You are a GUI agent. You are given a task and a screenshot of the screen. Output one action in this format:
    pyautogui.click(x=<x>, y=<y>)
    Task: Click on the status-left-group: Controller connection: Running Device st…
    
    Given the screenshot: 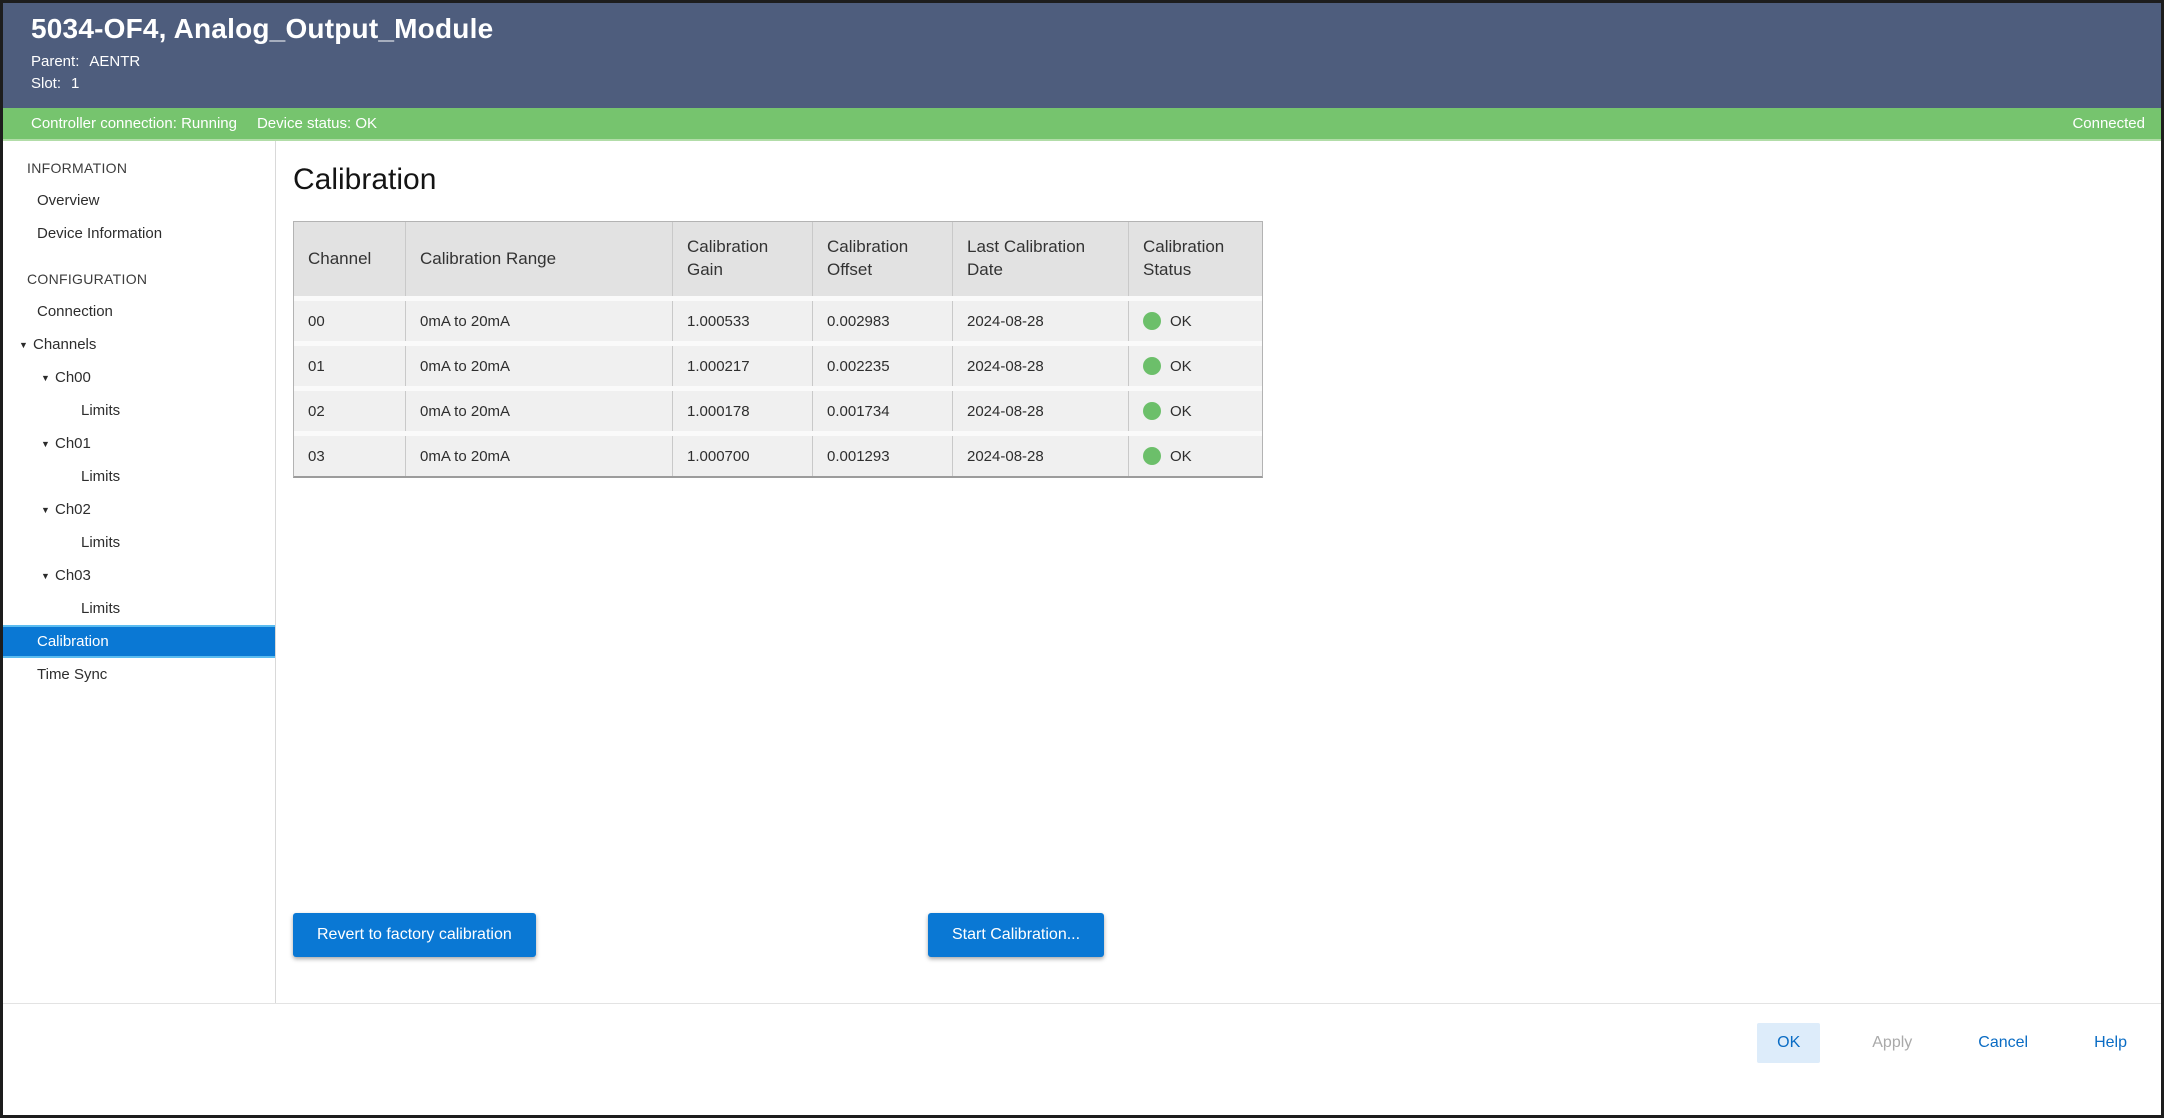 What is the action you would take?
    pyautogui.click(x=204, y=123)
    